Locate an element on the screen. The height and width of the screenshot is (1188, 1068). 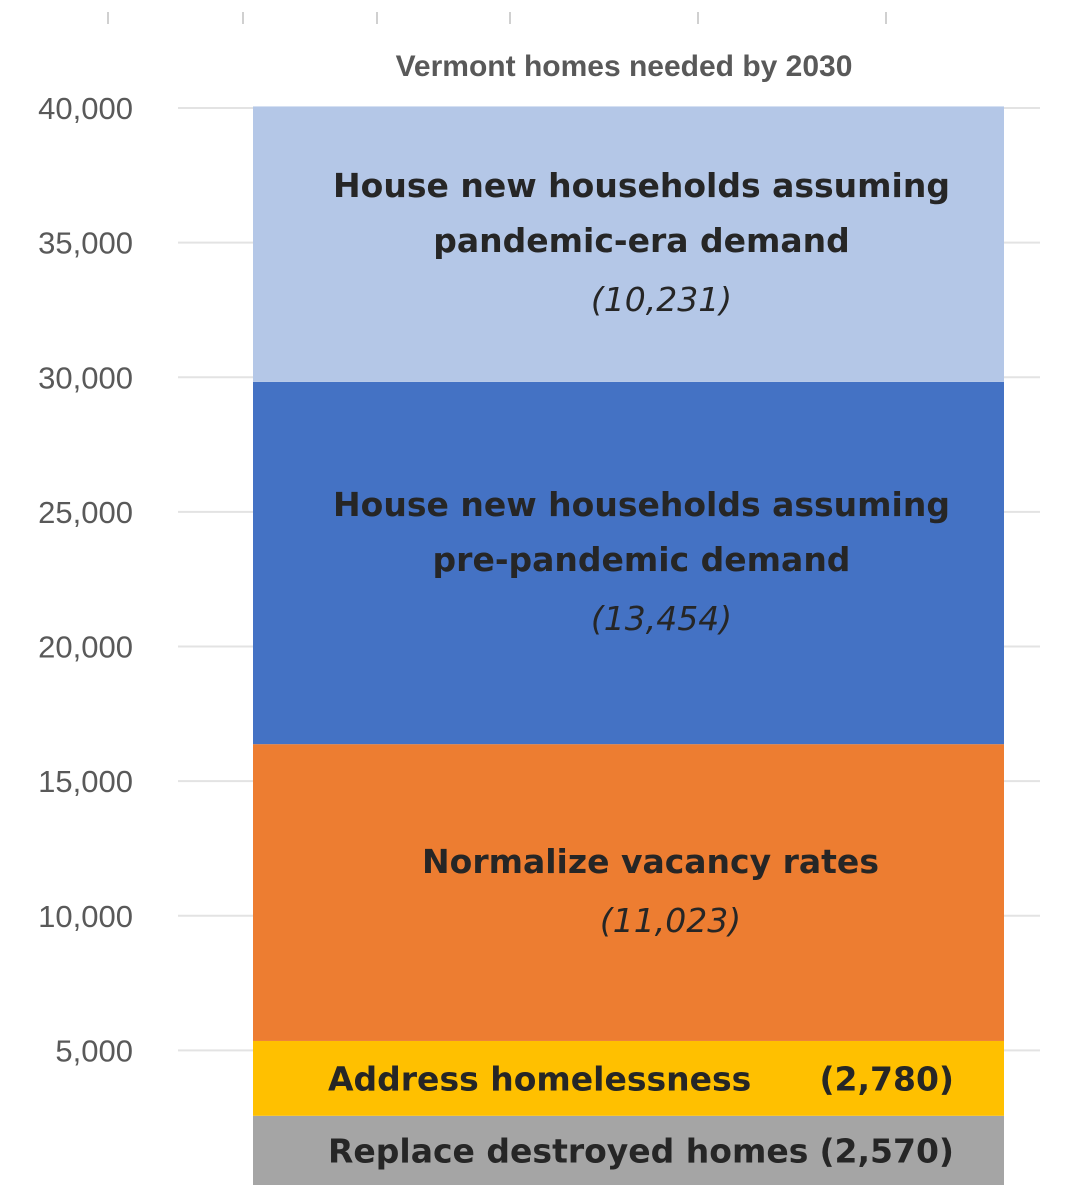
segment-value-label: (2,780) is located at coordinates (886, 1078).